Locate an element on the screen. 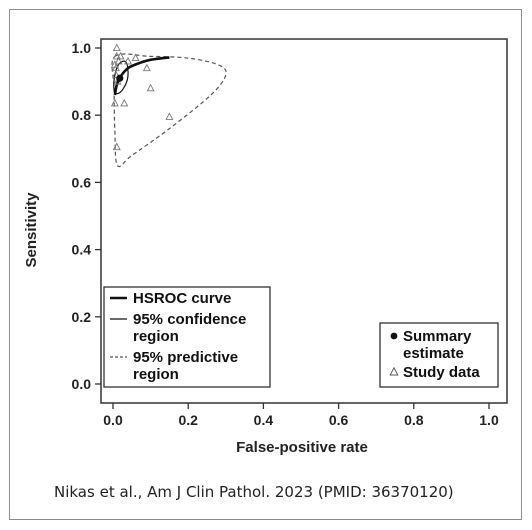 Image resolution: width=532 pixels, height=530 pixels. confidence-region is located at coordinates (121, 77).